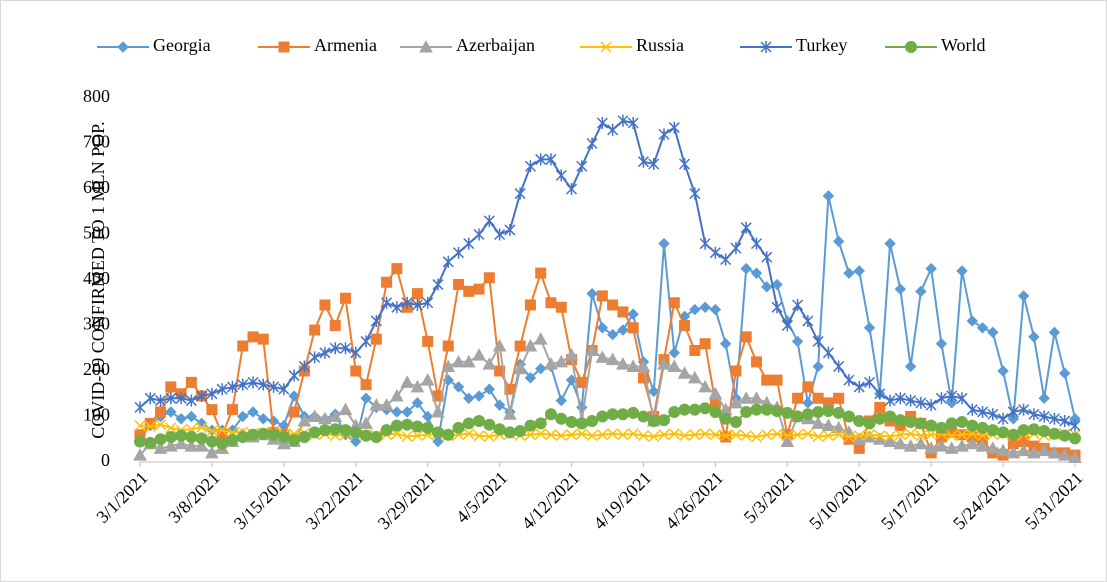 The width and height of the screenshot is (1107, 582). Describe the element at coordinates (911, 47) in the screenshot. I see `legend-marker` at that location.